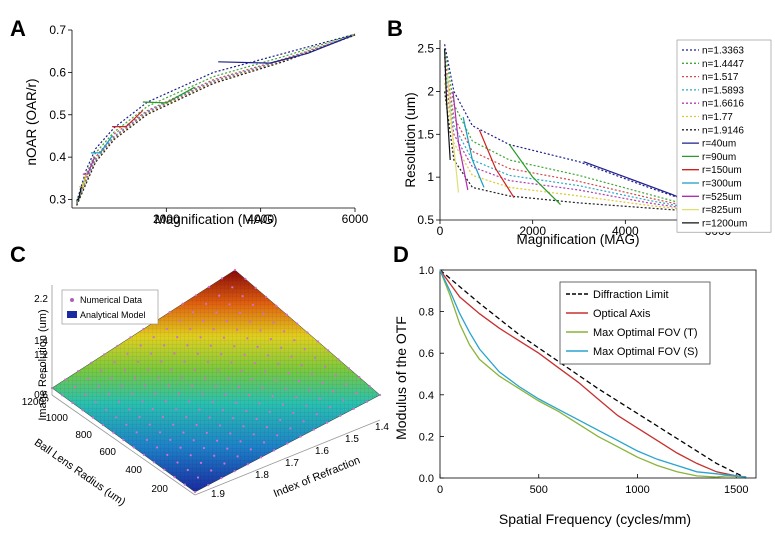 Image resolution: width=775 pixels, height=546 pixels. Describe the element at coordinates (440, 490) in the screenshot. I see `chart-d-xtick-label-0: 0` at that location.